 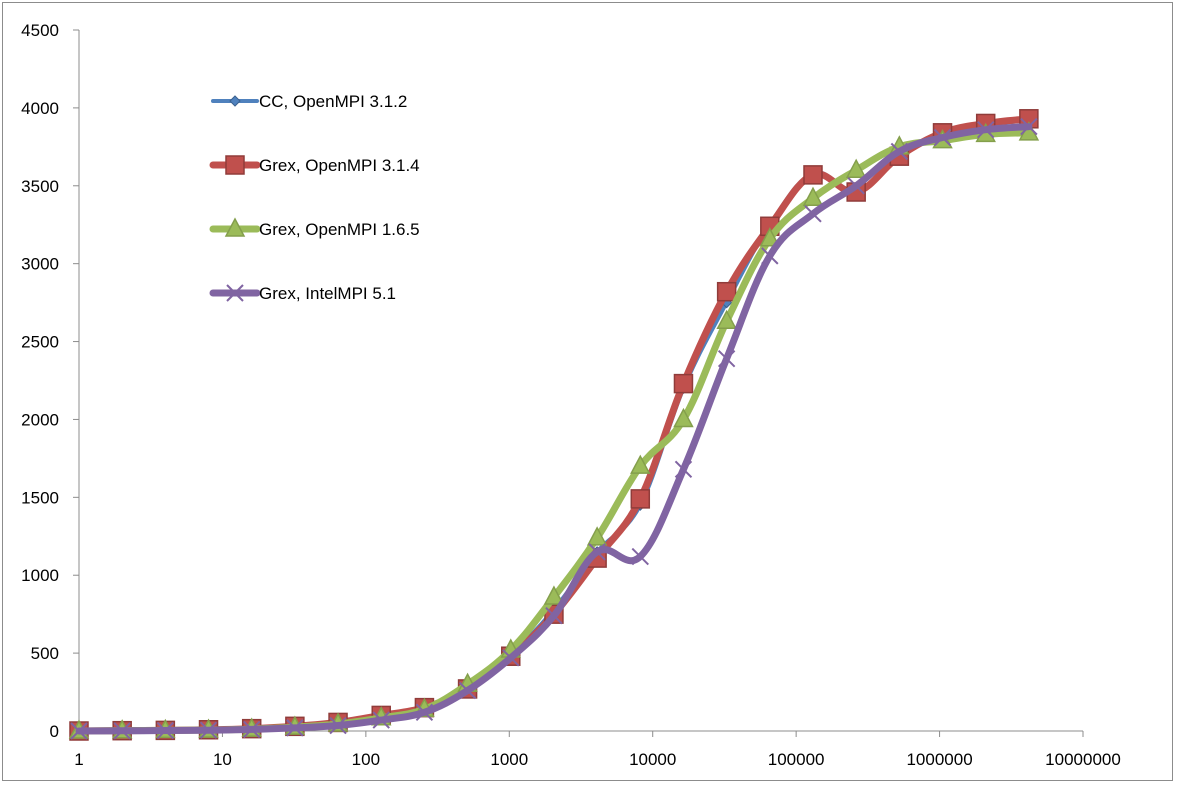 I want to click on legend-item: Grex, OpenMPI 1.6.5, so click(x=314, y=228).